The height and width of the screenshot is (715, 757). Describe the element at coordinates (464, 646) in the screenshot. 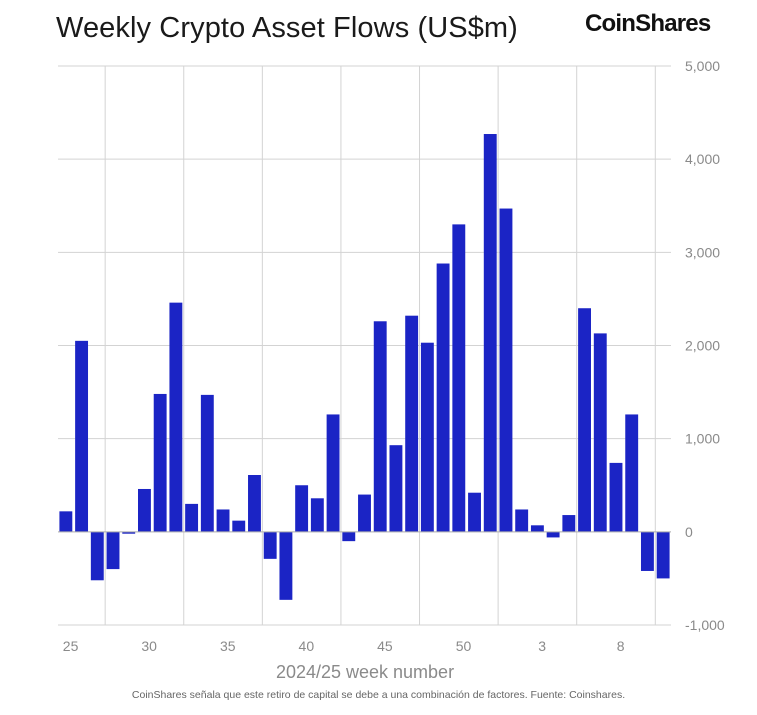

I see `x-tick-label: 50` at that location.